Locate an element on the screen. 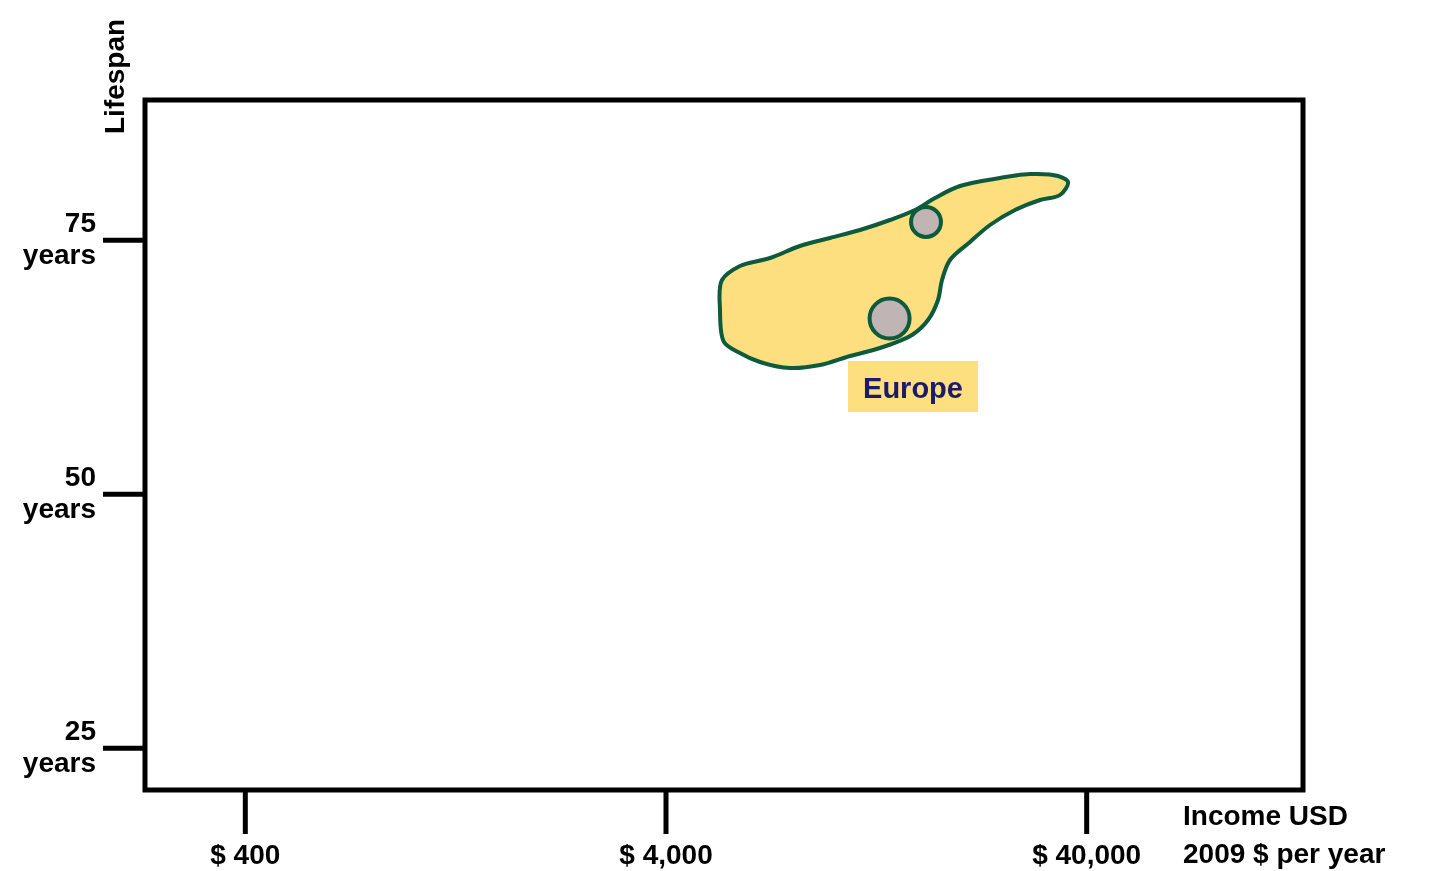 This screenshot has height=871, width=1433. annotation: Europe is located at coordinates (913, 388).